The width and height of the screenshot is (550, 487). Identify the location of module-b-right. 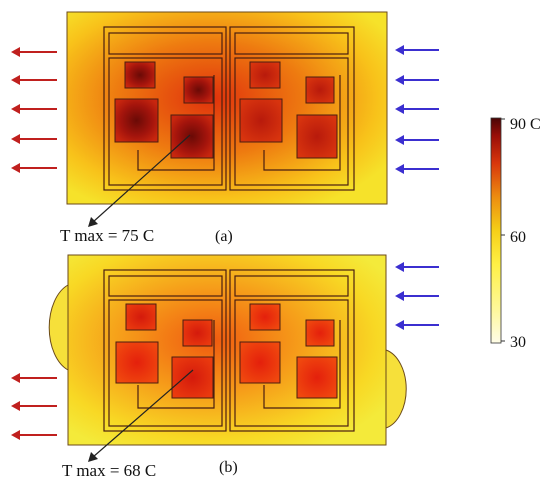
(292, 350).